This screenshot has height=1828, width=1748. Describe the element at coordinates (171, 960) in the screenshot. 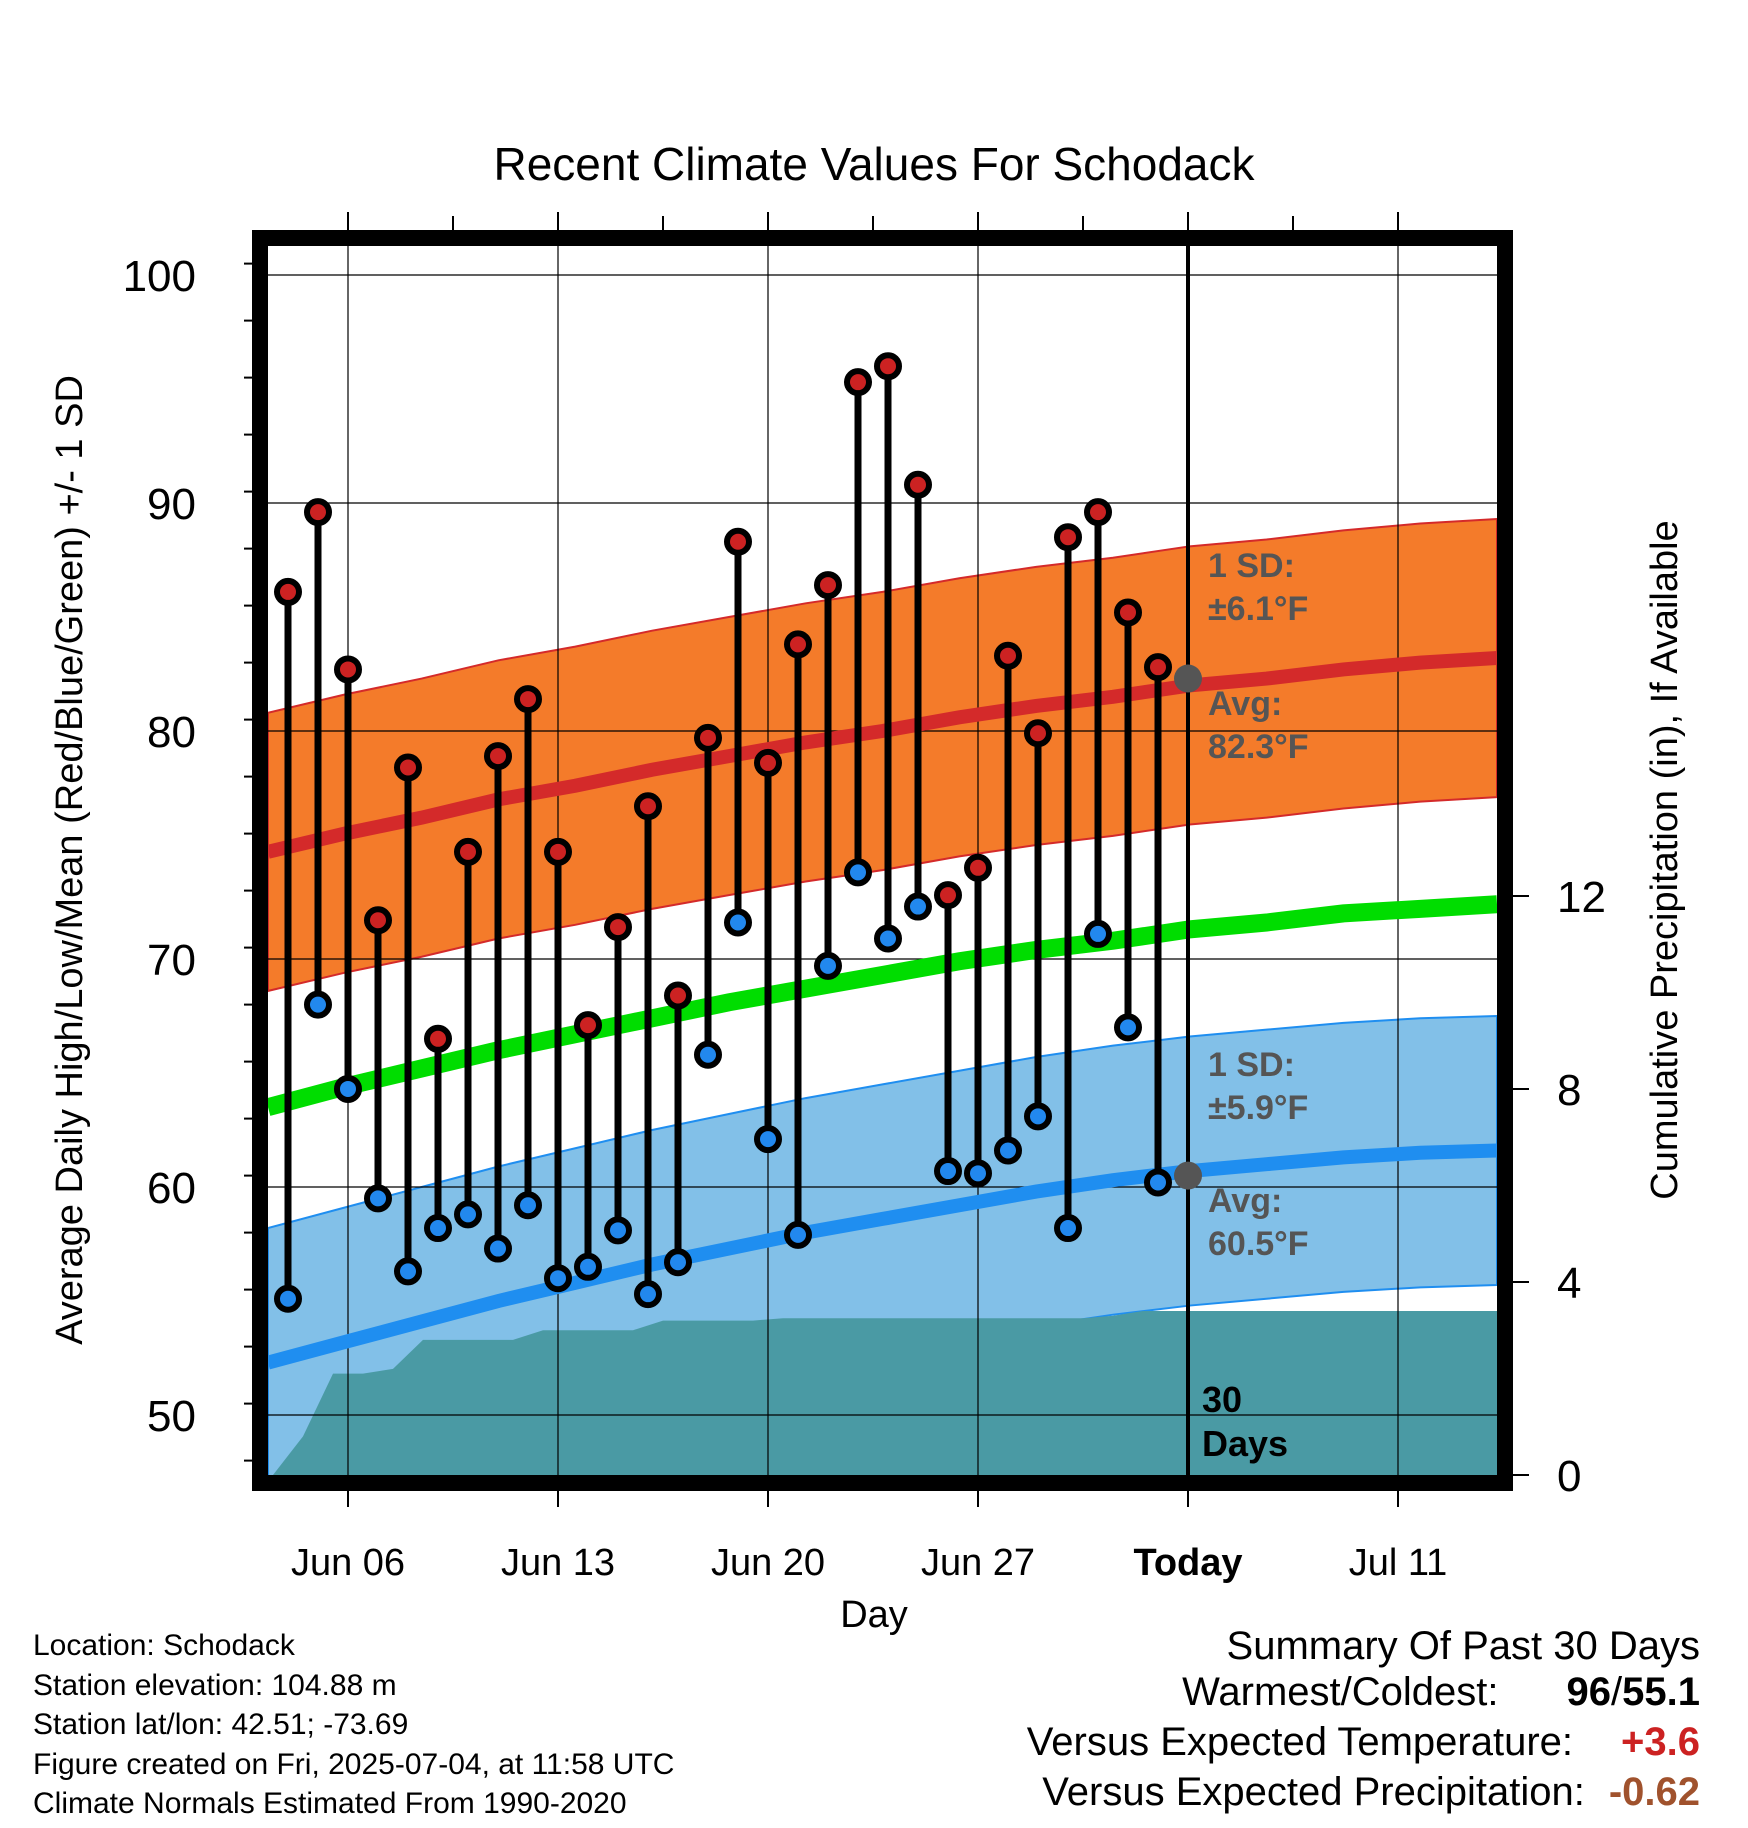

I see `y-tick-label: 70` at that location.